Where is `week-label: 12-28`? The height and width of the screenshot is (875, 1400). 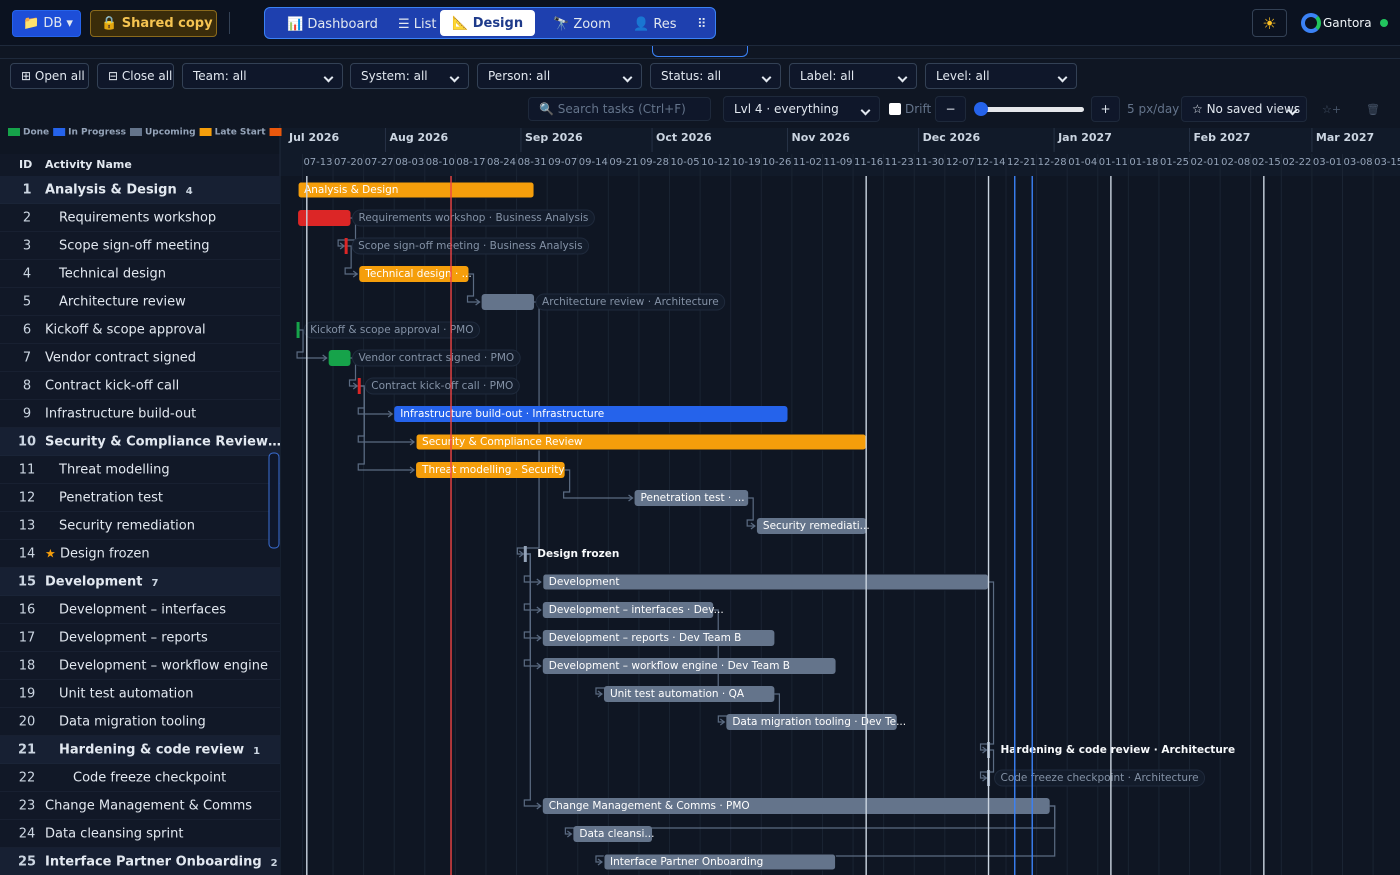
week-label: 12-28 is located at coordinates (1052, 162).